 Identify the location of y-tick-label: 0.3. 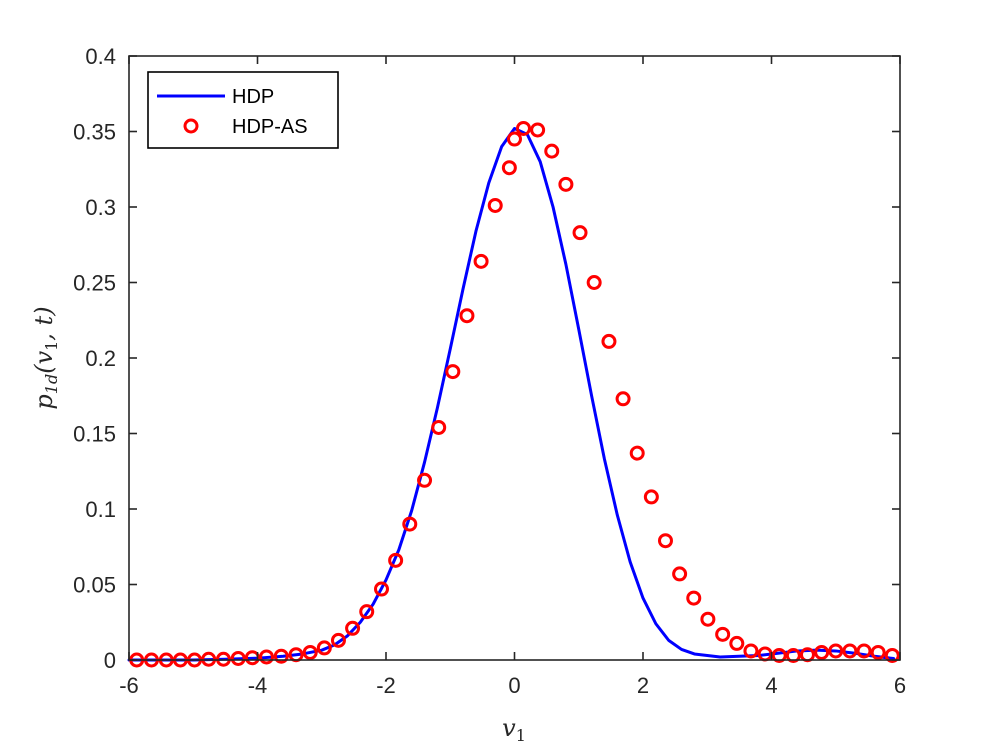
(100, 207).